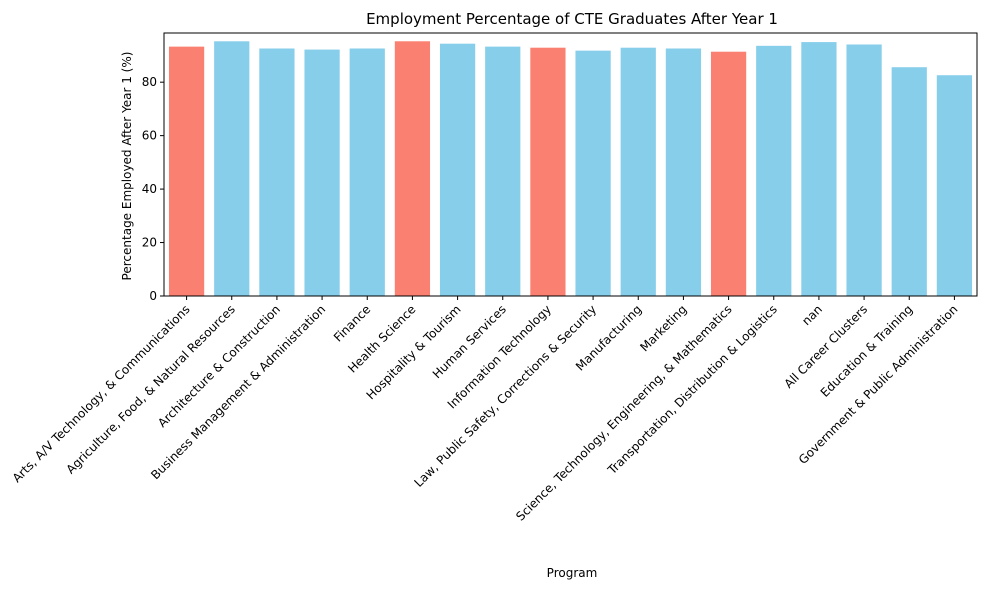 The image size is (987, 595). What do you see at coordinates (149, 189) in the screenshot?
I see `y-tick-label: 40` at bounding box center [149, 189].